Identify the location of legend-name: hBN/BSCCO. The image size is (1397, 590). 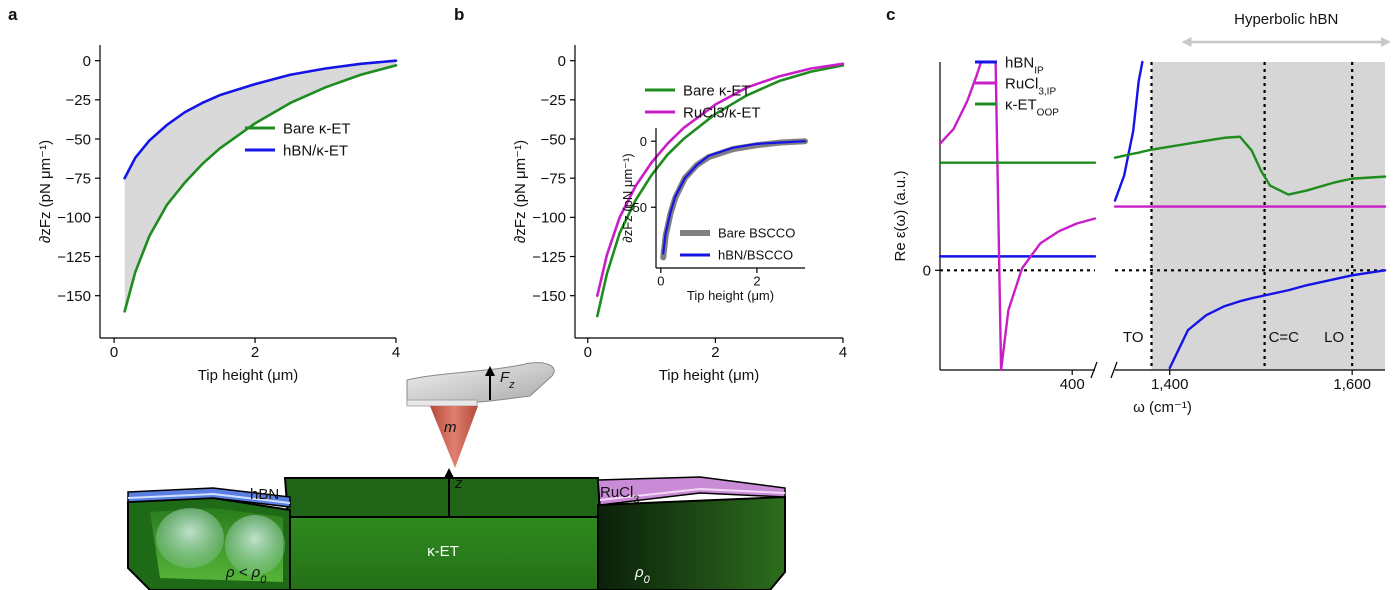
(755, 255).